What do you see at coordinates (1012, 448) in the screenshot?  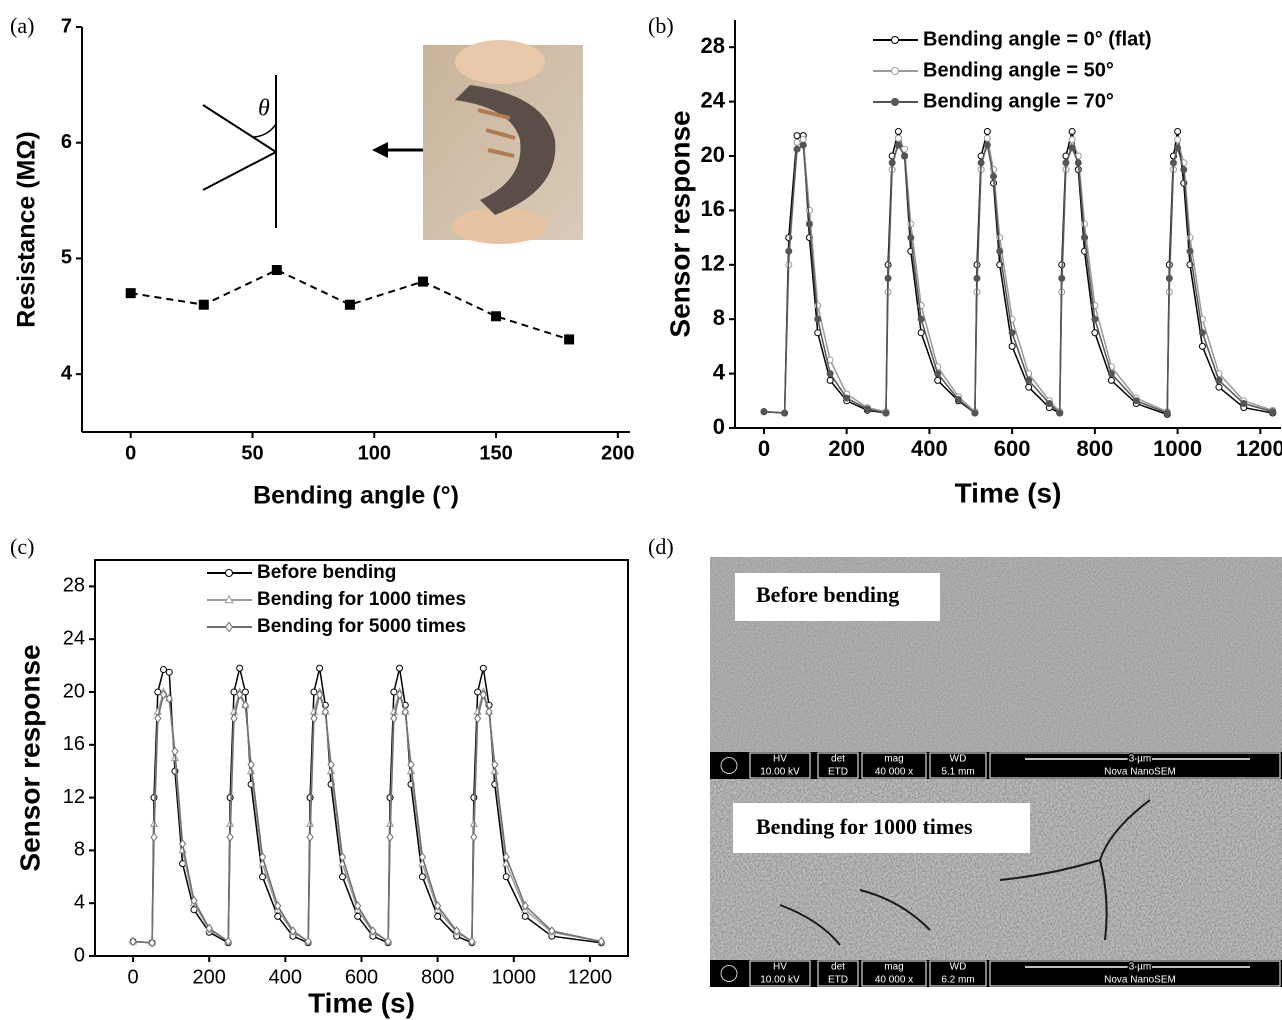 I see `x-tick-label: 600` at bounding box center [1012, 448].